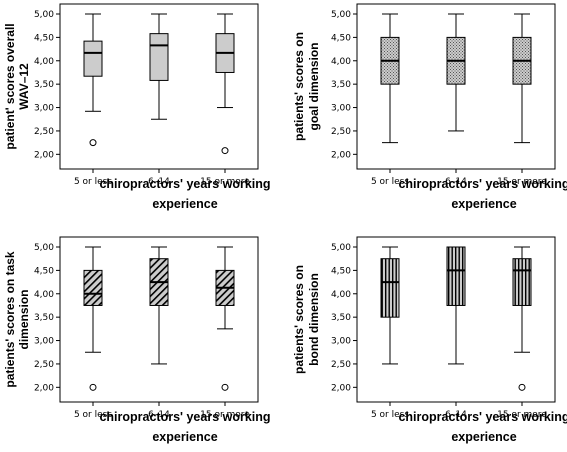 The image size is (567, 452). I want to click on y-axis-label: patients' scores onbond dimension, so click(306, 319).